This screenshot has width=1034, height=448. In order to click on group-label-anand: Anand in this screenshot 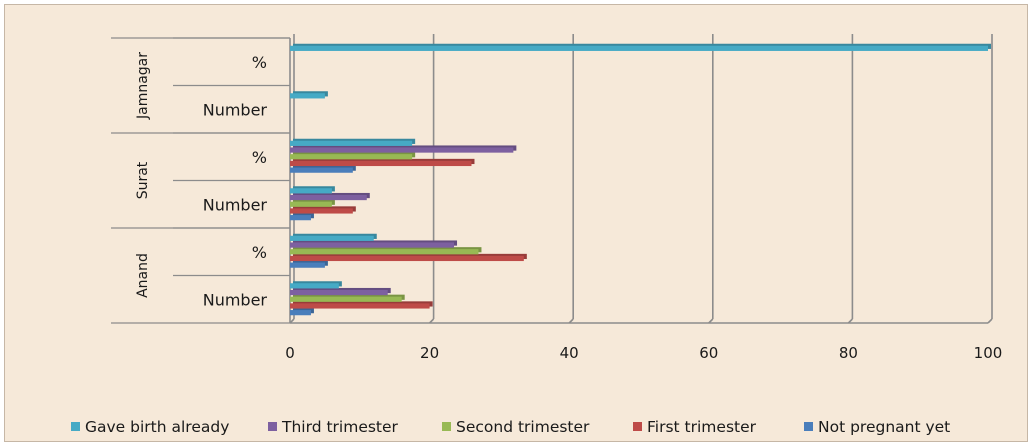, I will do `click(143, 275)`.